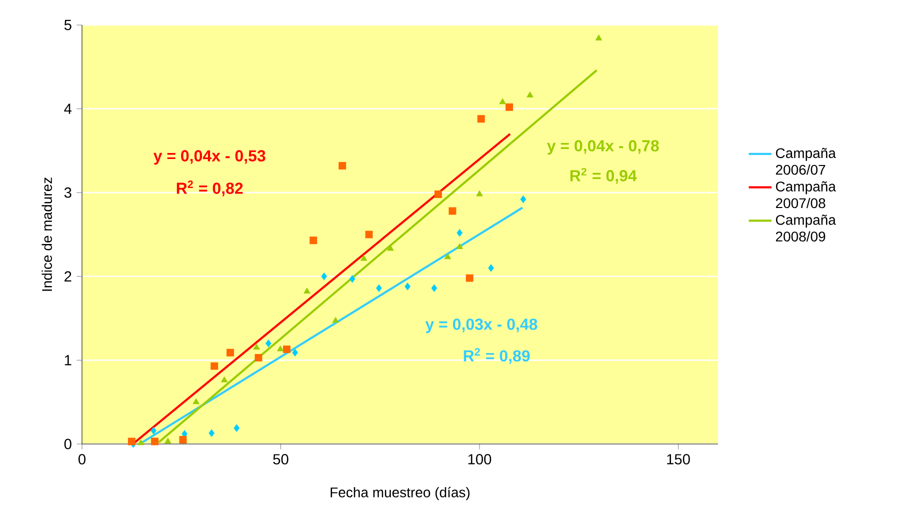  What do you see at coordinates (68, 360) in the screenshot?
I see `y-tick-label: 1` at bounding box center [68, 360].